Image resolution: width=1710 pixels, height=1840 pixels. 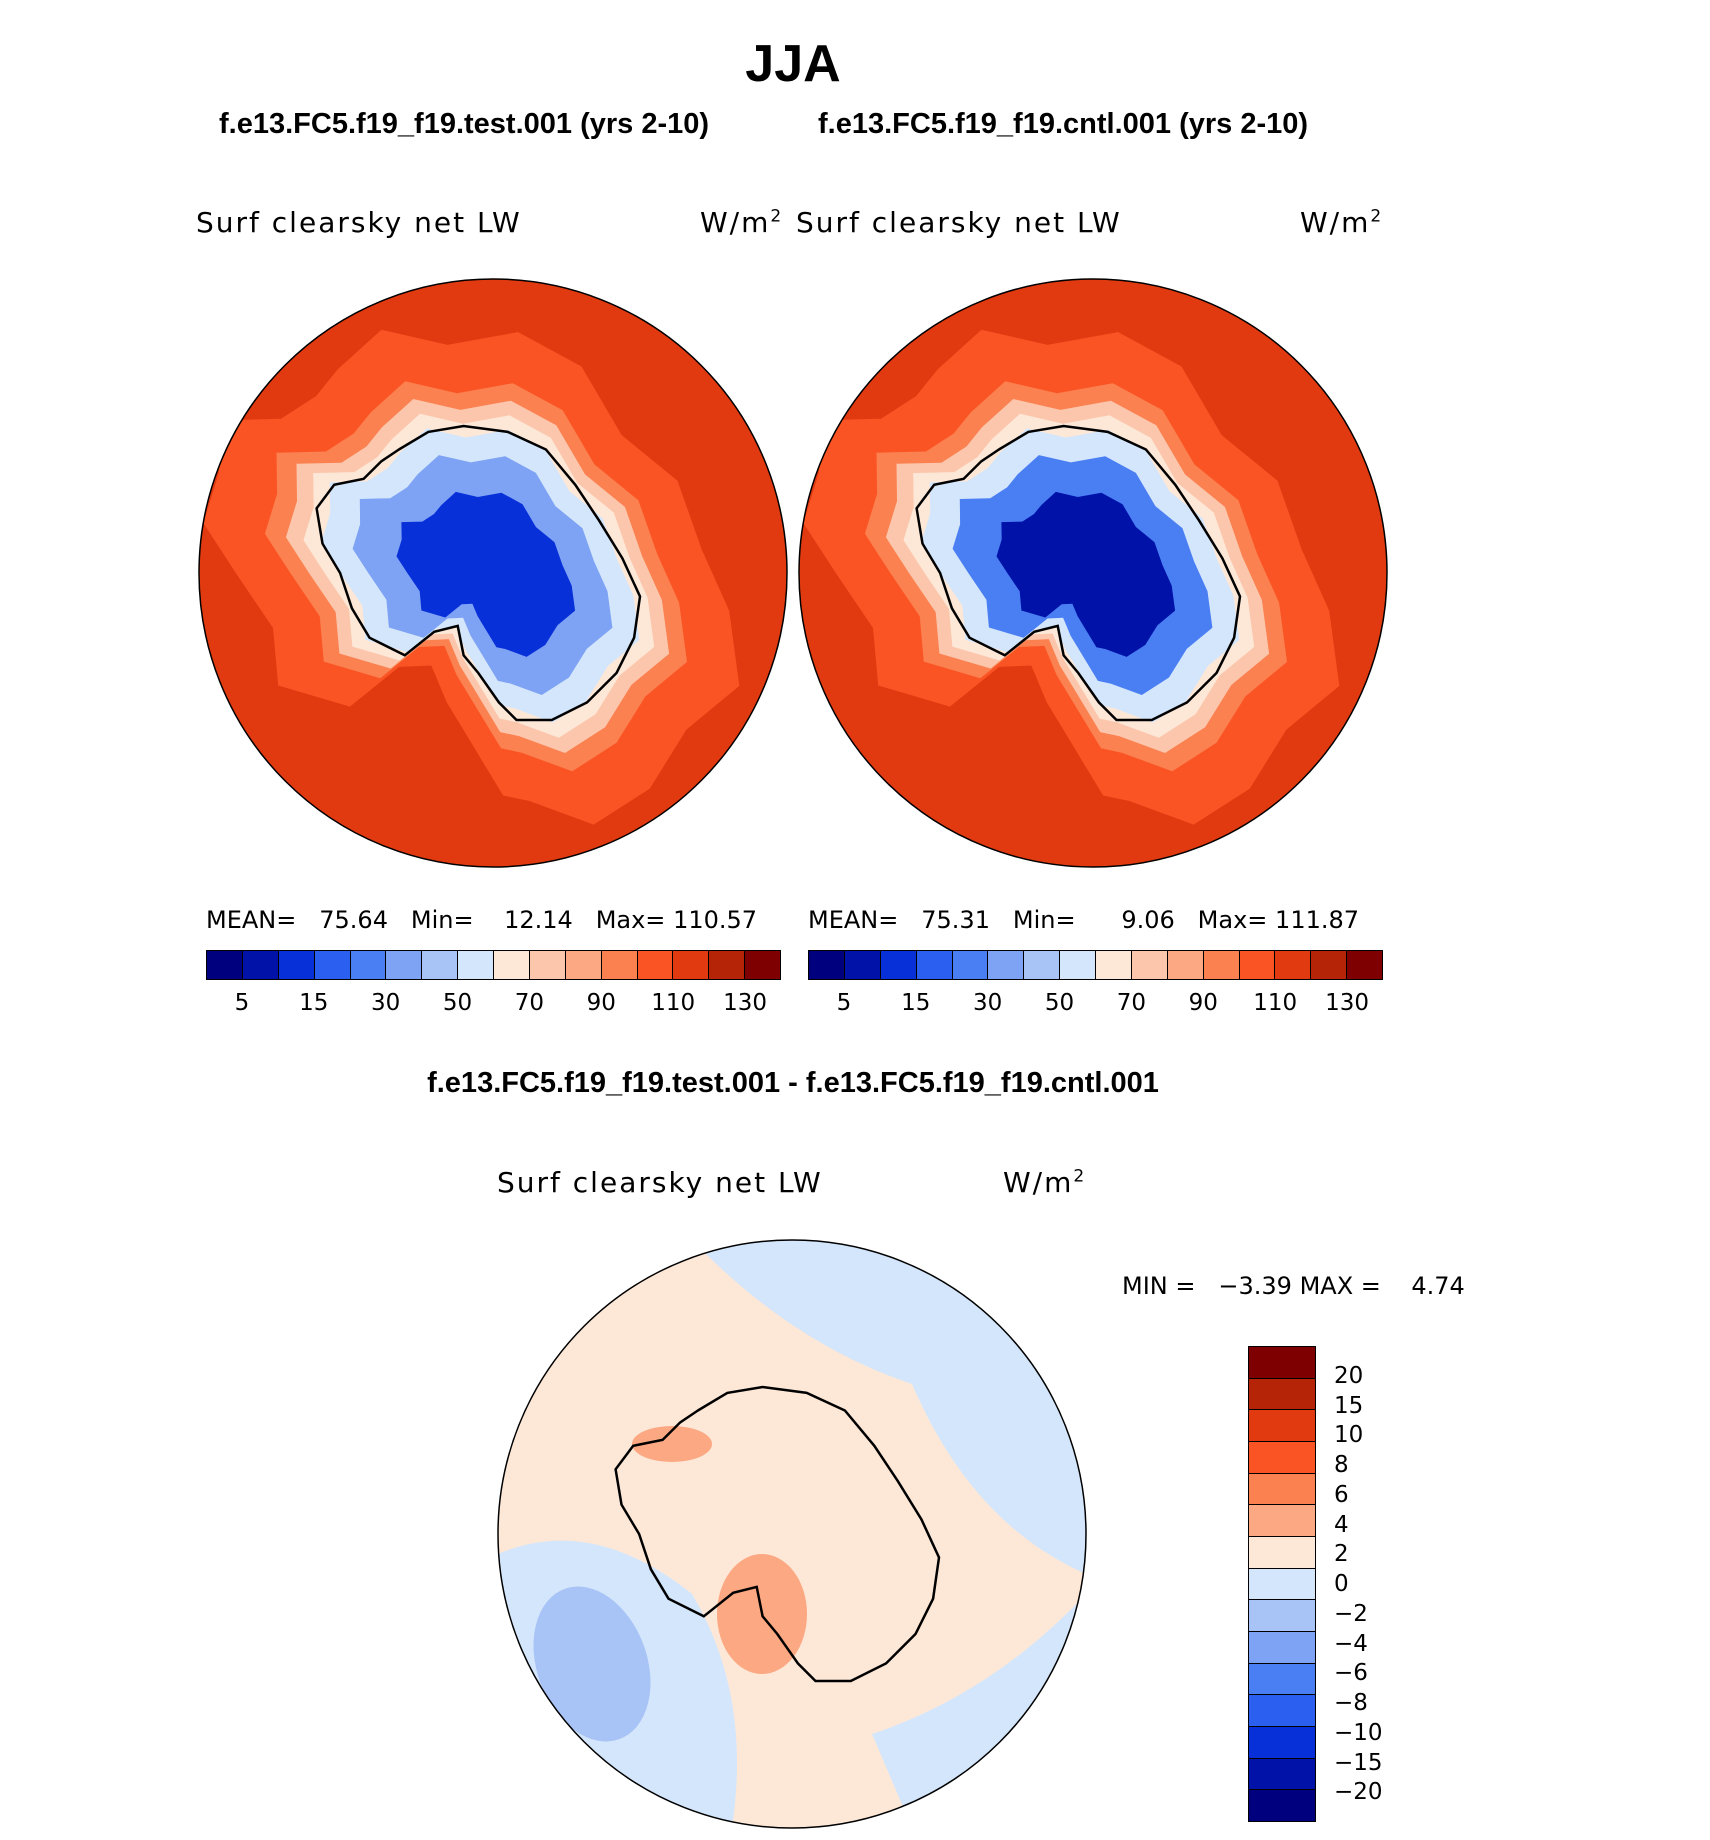 What do you see at coordinates (482, 920) in the screenshot?
I see `panel-left-stats: MEAN= 75.64 Min= 12.14 Max= 110.57` at bounding box center [482, 920].